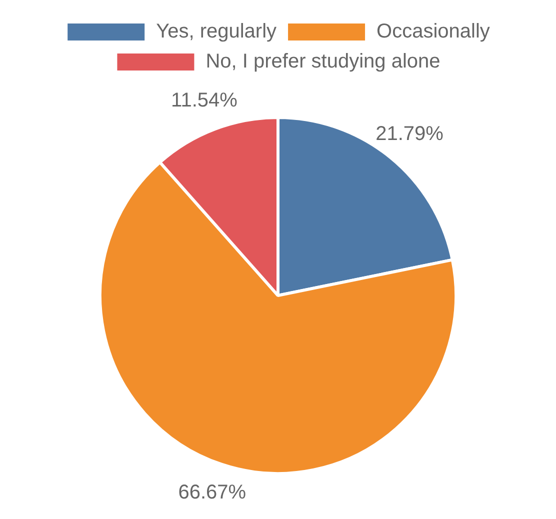  What do you see at coordinates (212, 492) in the screenshot?
I see `data-label: 66.67%` at bounding box center [212, 492].